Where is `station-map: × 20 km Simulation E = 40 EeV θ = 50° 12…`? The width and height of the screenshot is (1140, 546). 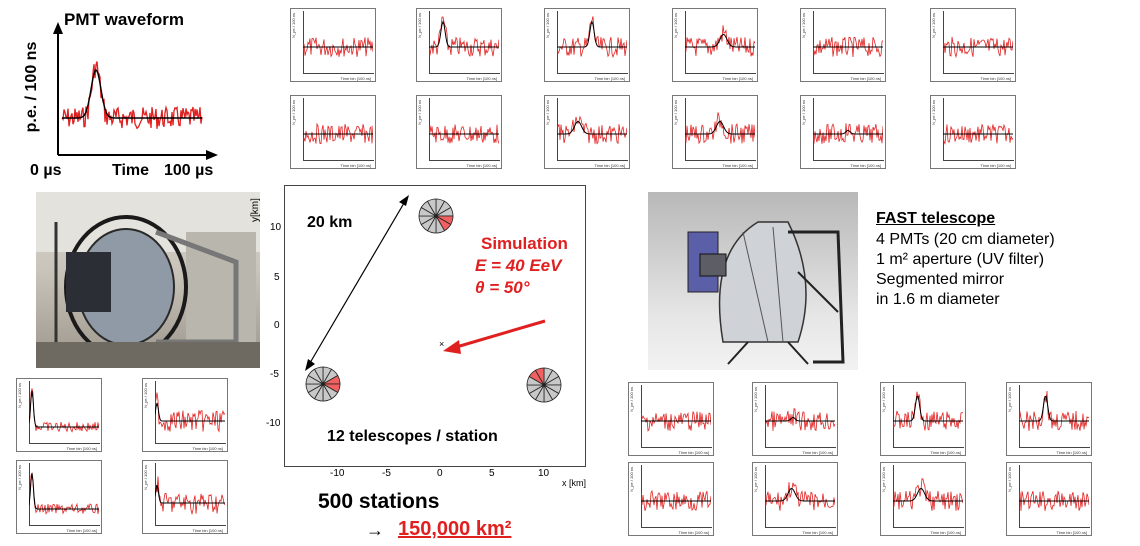
station-map: × 20 km Simulation E = 40 EeV θ = 50° 12… is located at coordinates (435, 326).